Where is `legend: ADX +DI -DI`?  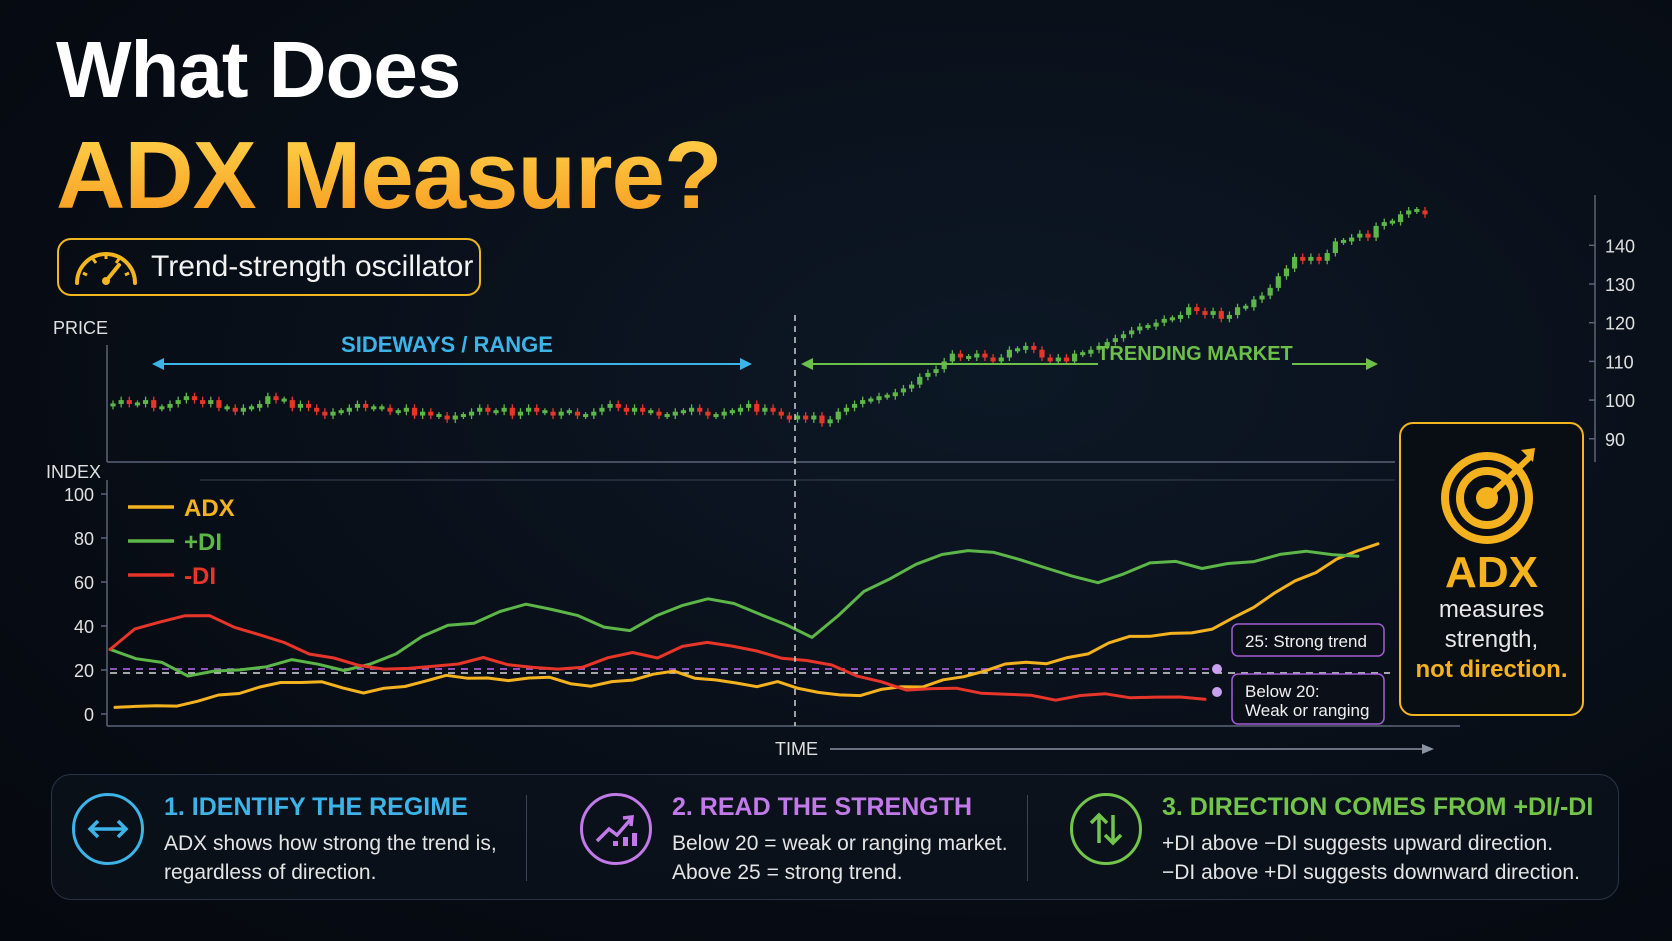 legend: ADX +DI -DI is located at coordinates (181, 542).